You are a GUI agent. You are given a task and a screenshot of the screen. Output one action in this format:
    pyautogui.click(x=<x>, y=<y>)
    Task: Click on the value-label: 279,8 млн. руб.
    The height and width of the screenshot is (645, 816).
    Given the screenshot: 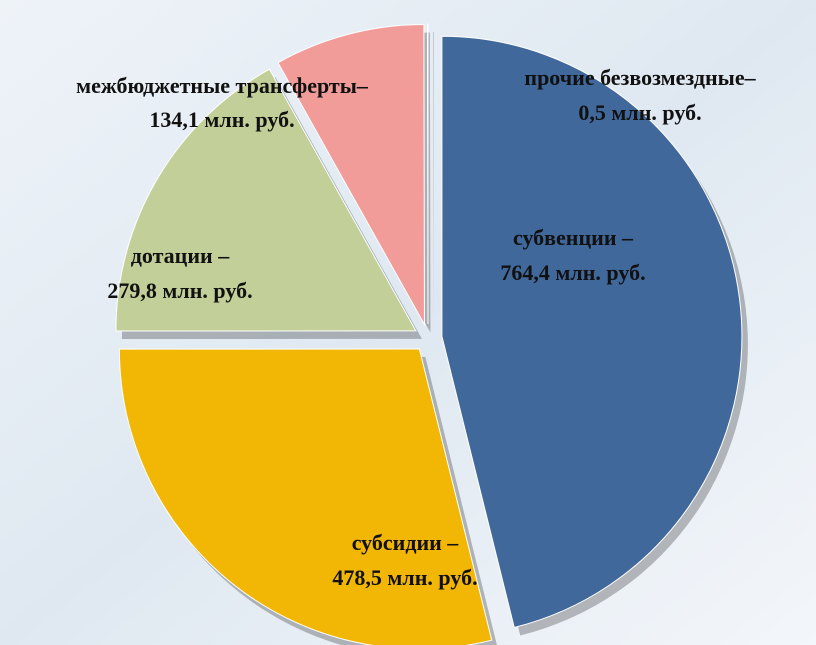 What is the action you would take?
    pyautogui.click(x=179, y=290)
    